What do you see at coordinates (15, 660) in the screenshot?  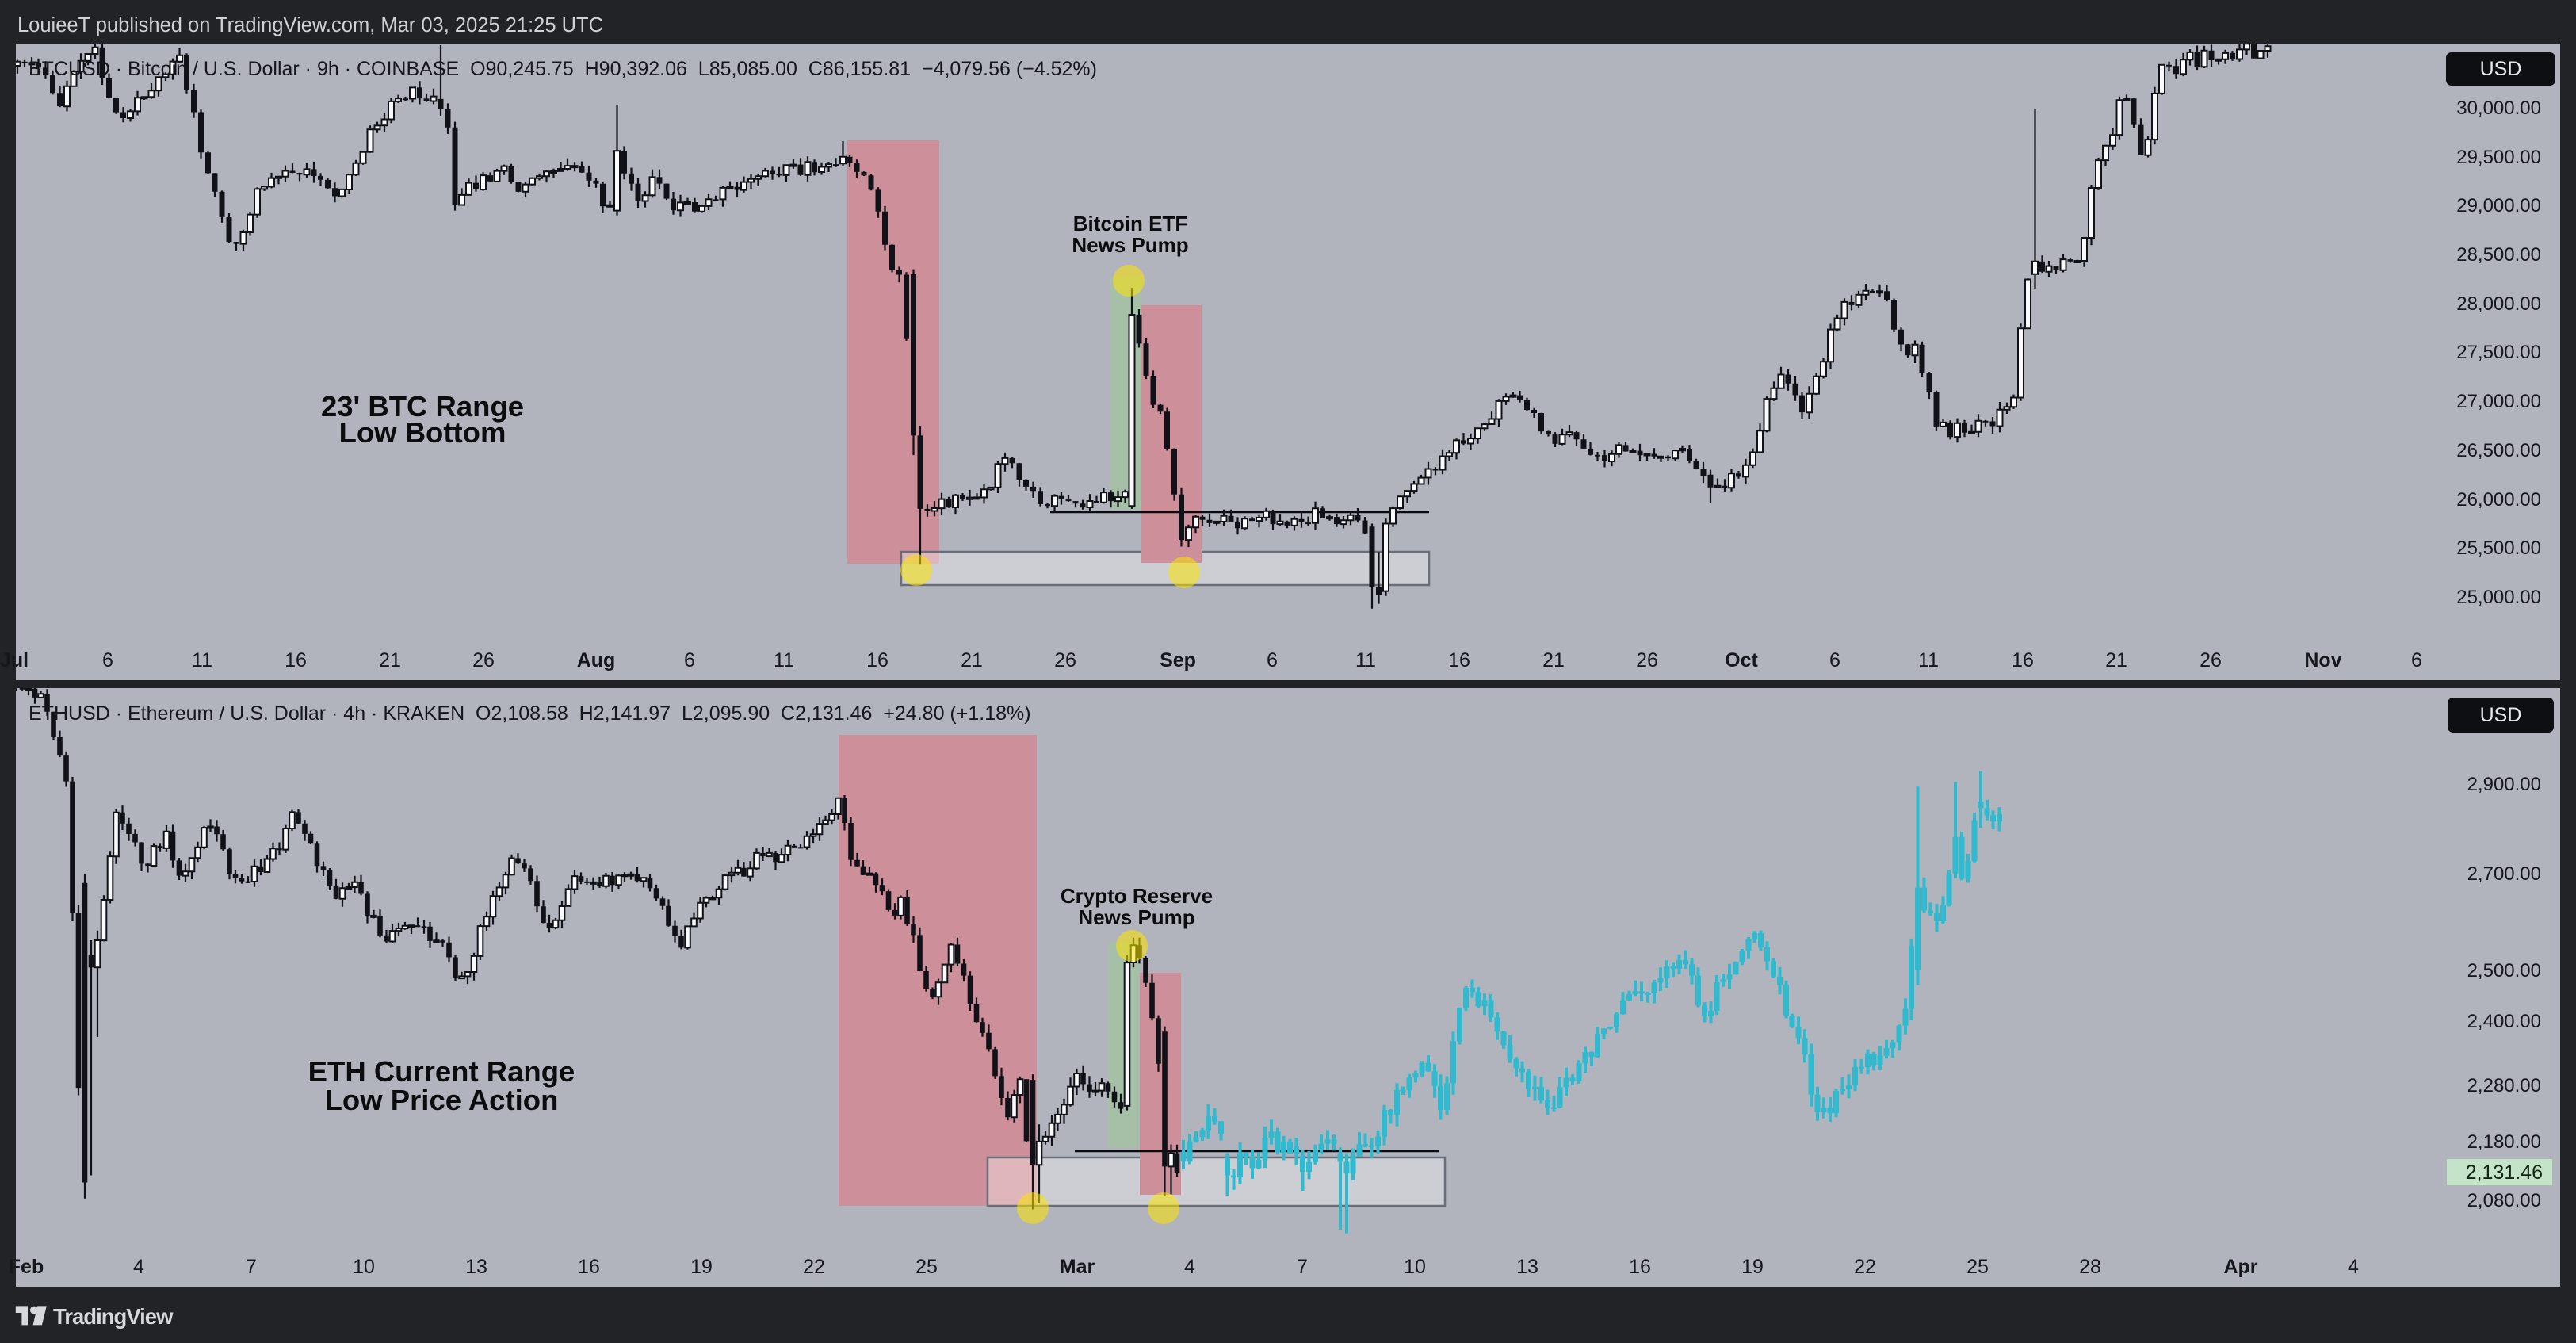 I see `svg-text: Jul` at bounding box center [15, 660].